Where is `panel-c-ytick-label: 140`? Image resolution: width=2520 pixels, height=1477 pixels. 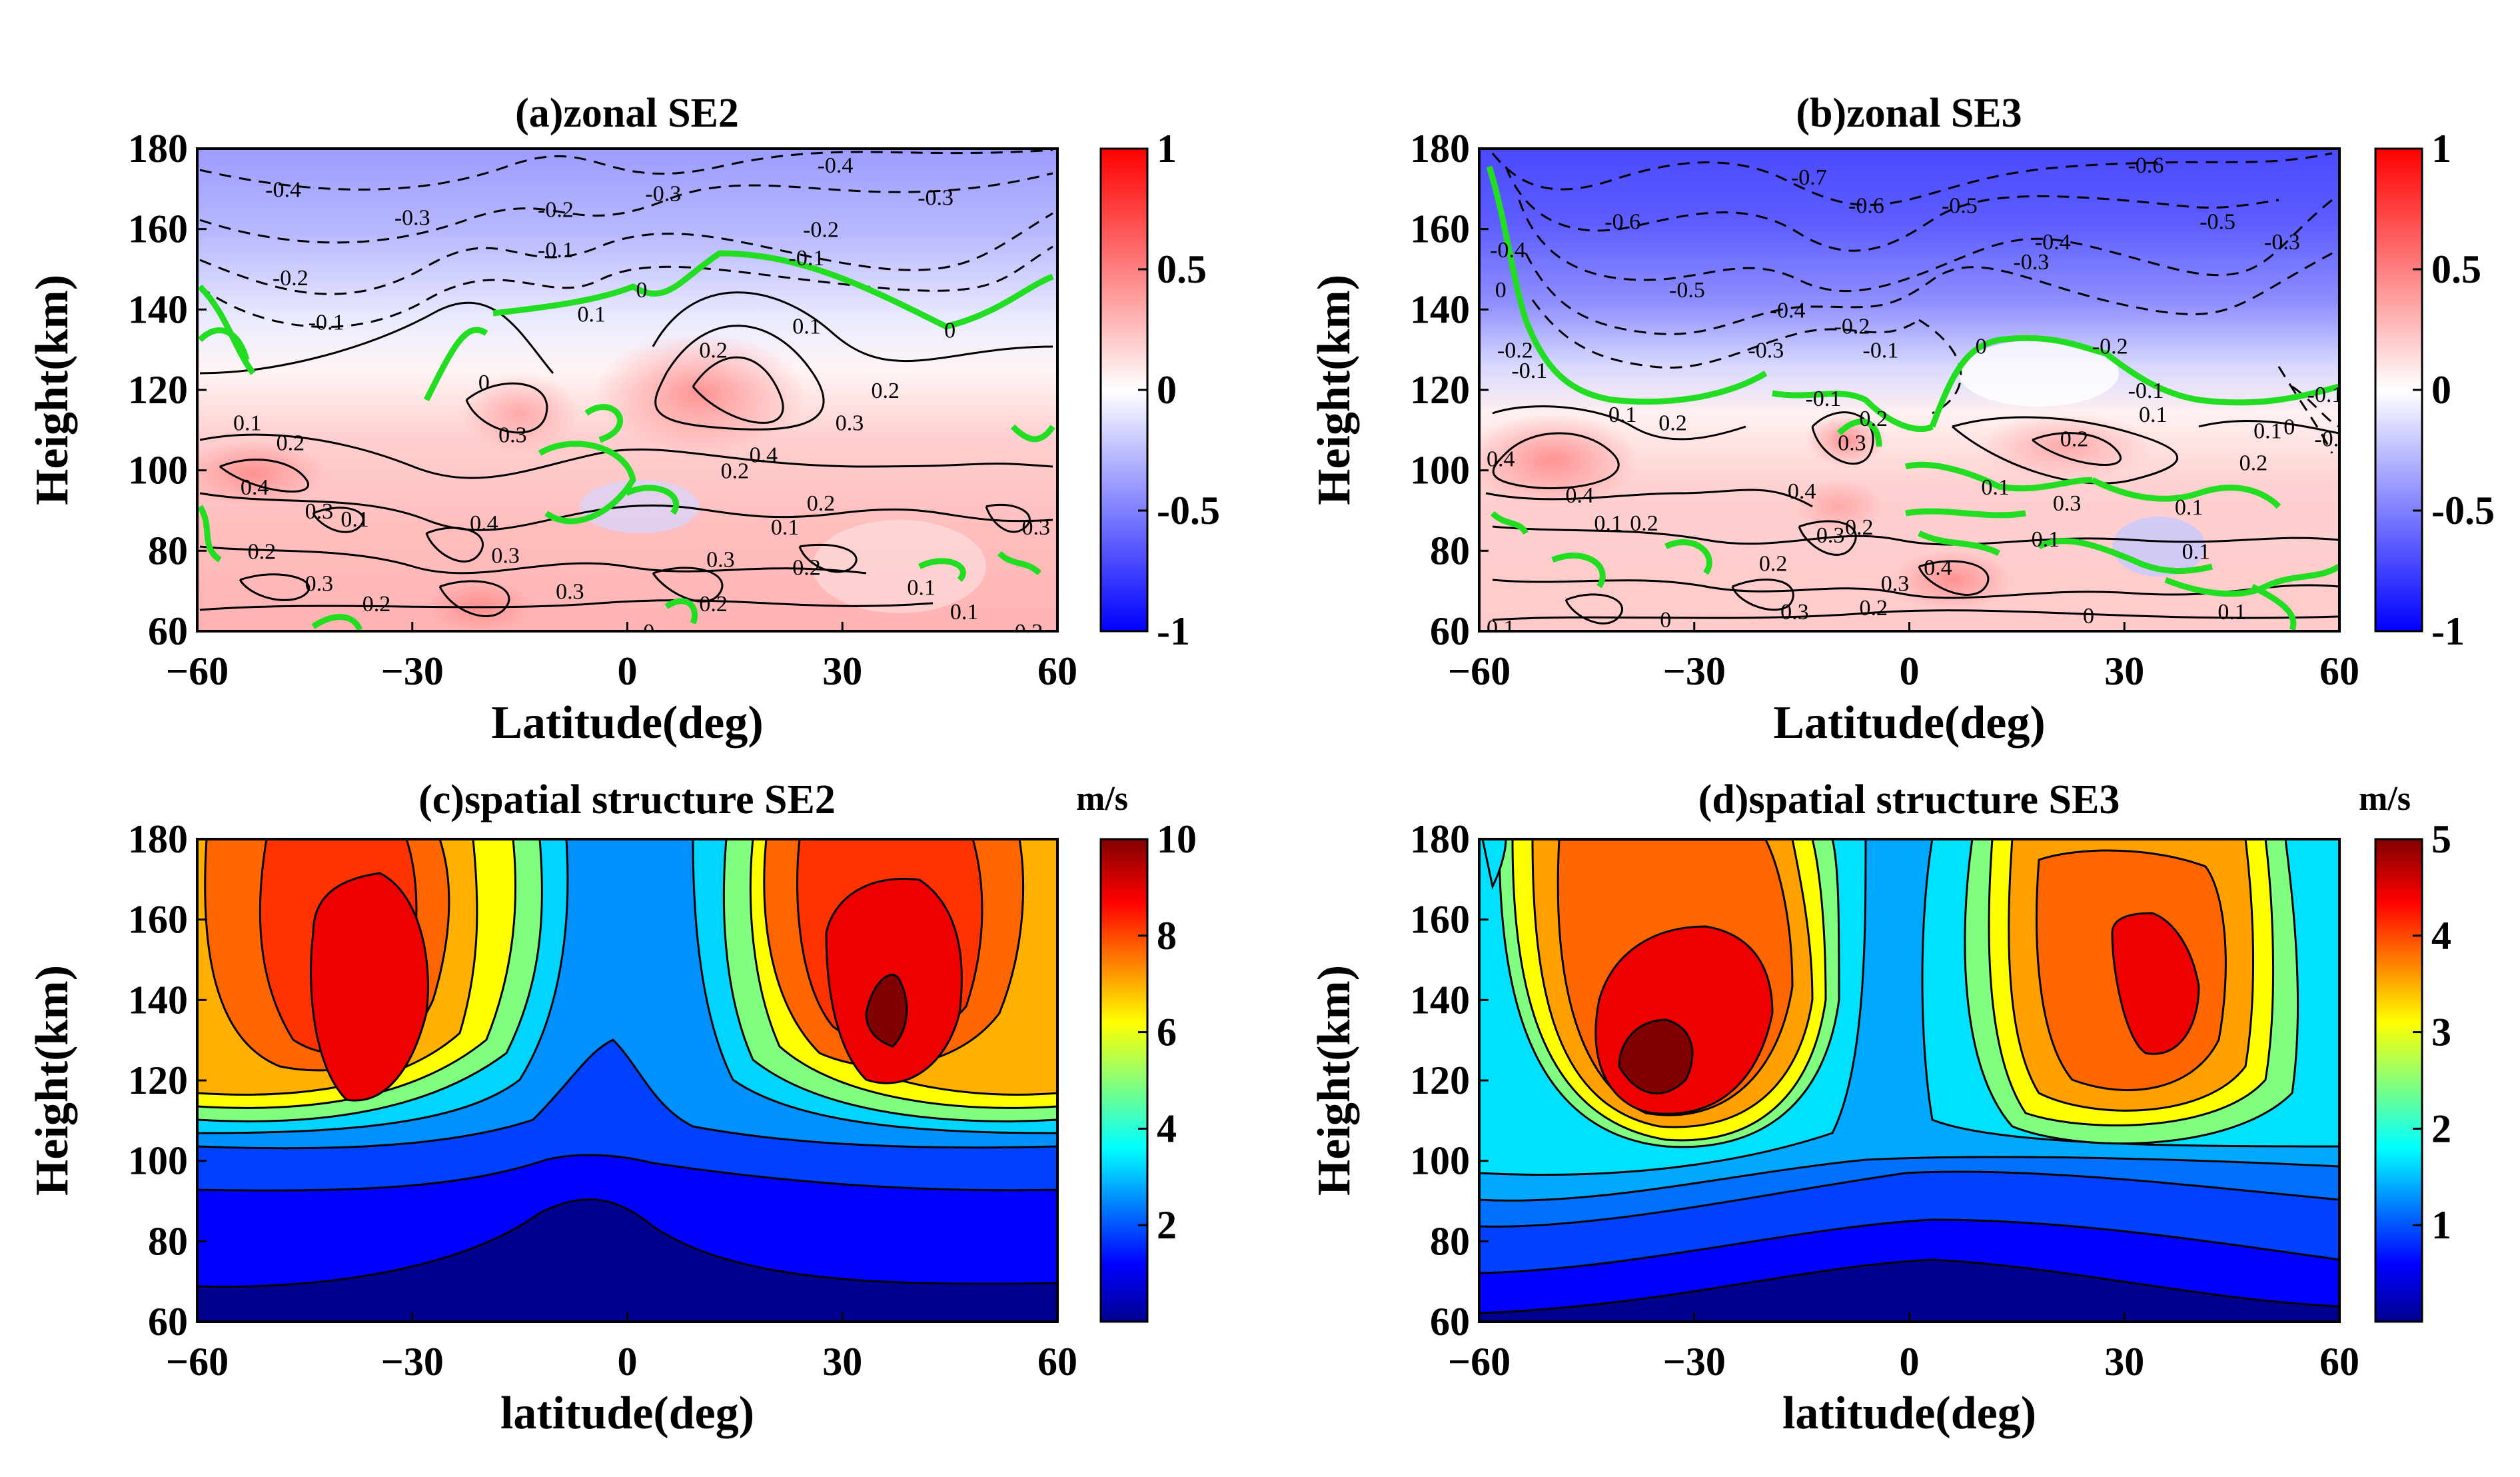 panel-c-ytick-label: 140 is located at coordinates (158, 1000).